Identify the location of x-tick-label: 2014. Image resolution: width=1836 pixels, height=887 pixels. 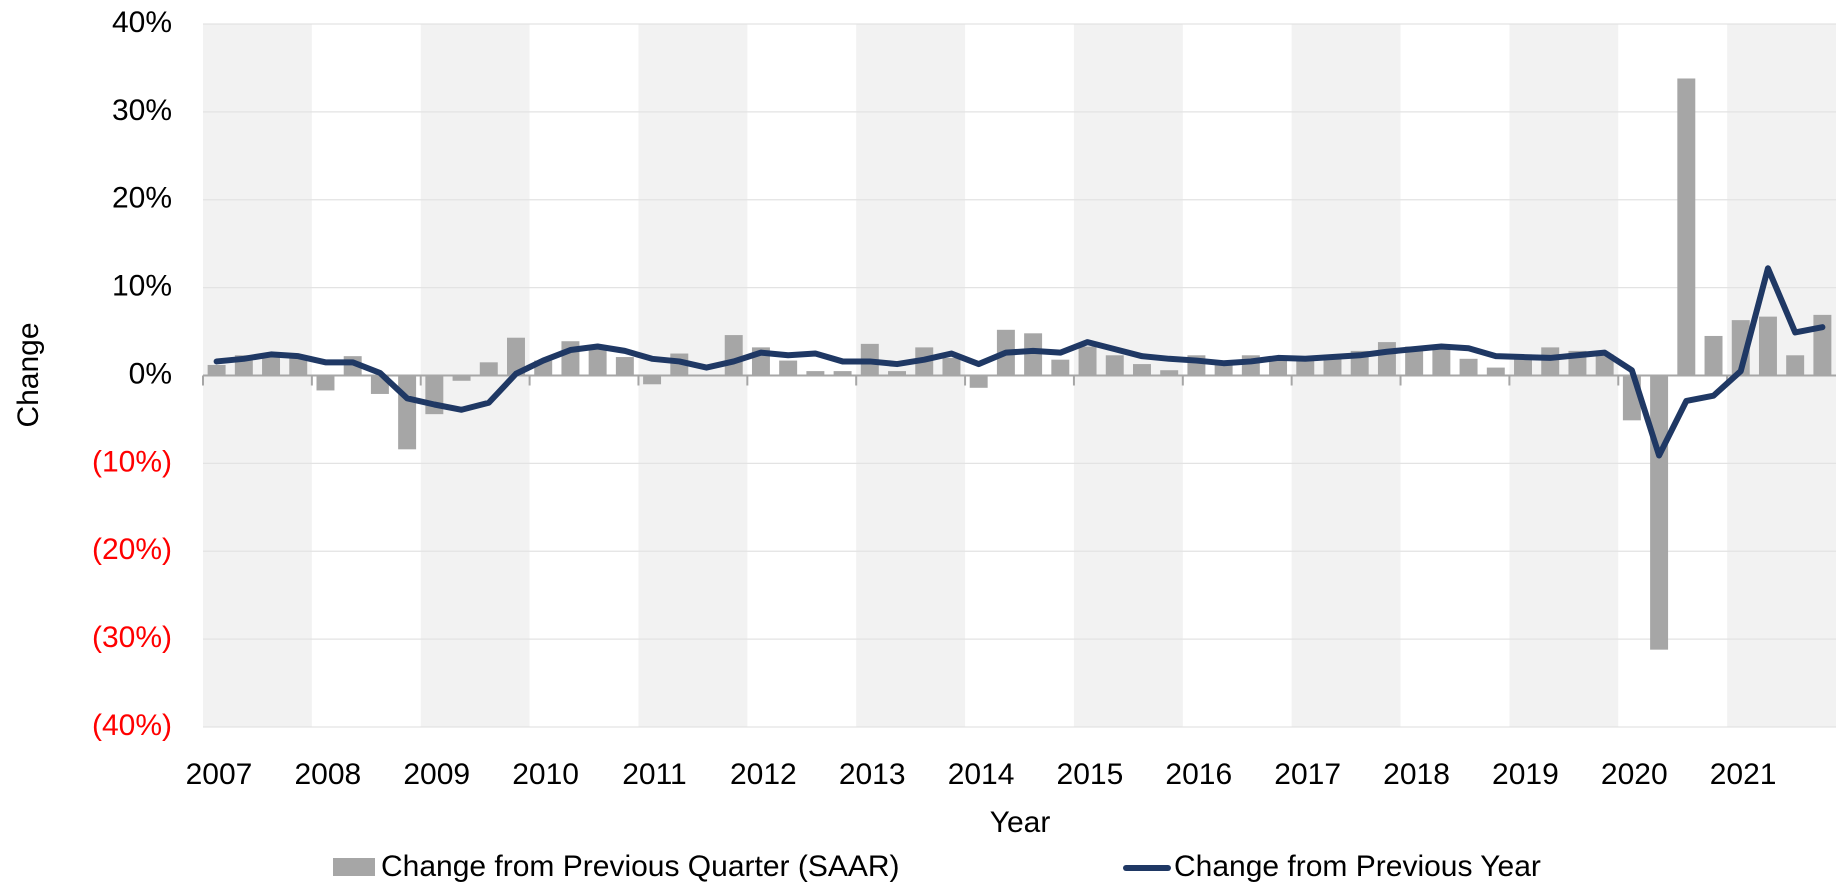
(981, 774).